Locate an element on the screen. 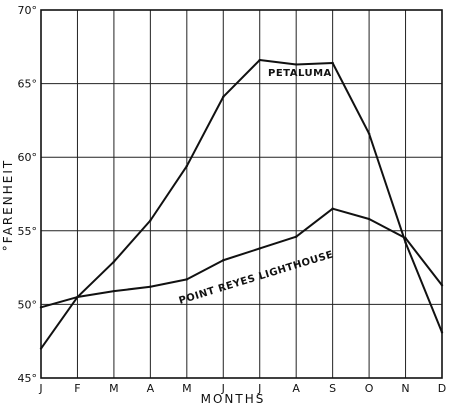  x-axis-title: MONTHS is located at coordinates (233, 399).